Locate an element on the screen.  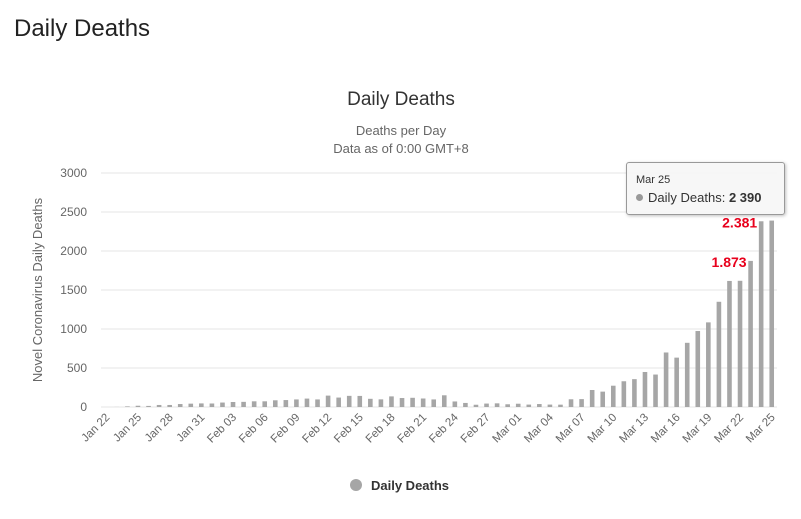
x-tick-label: Mar 01 is located at coordinates (508, 429).